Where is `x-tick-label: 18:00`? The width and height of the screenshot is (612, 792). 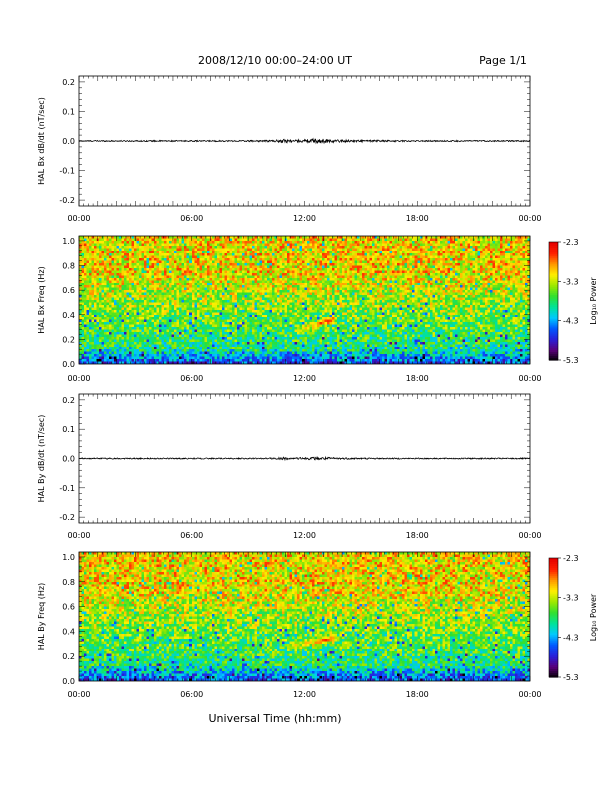
x-tick-label: 18:00 is located at coordinates (417, 535).